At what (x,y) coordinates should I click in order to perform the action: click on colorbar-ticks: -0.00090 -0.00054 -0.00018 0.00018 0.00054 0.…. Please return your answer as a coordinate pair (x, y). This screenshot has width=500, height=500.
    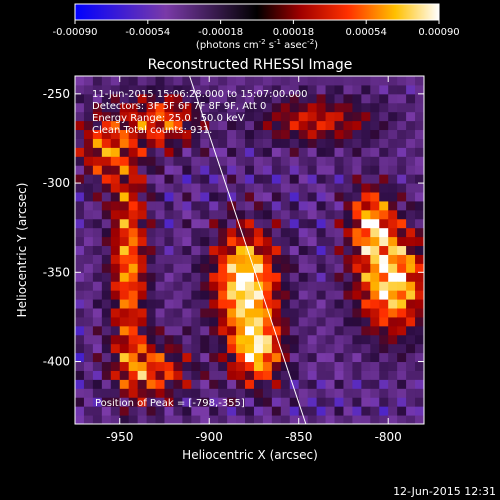
    Looking at the image, I should click on (256, 29).